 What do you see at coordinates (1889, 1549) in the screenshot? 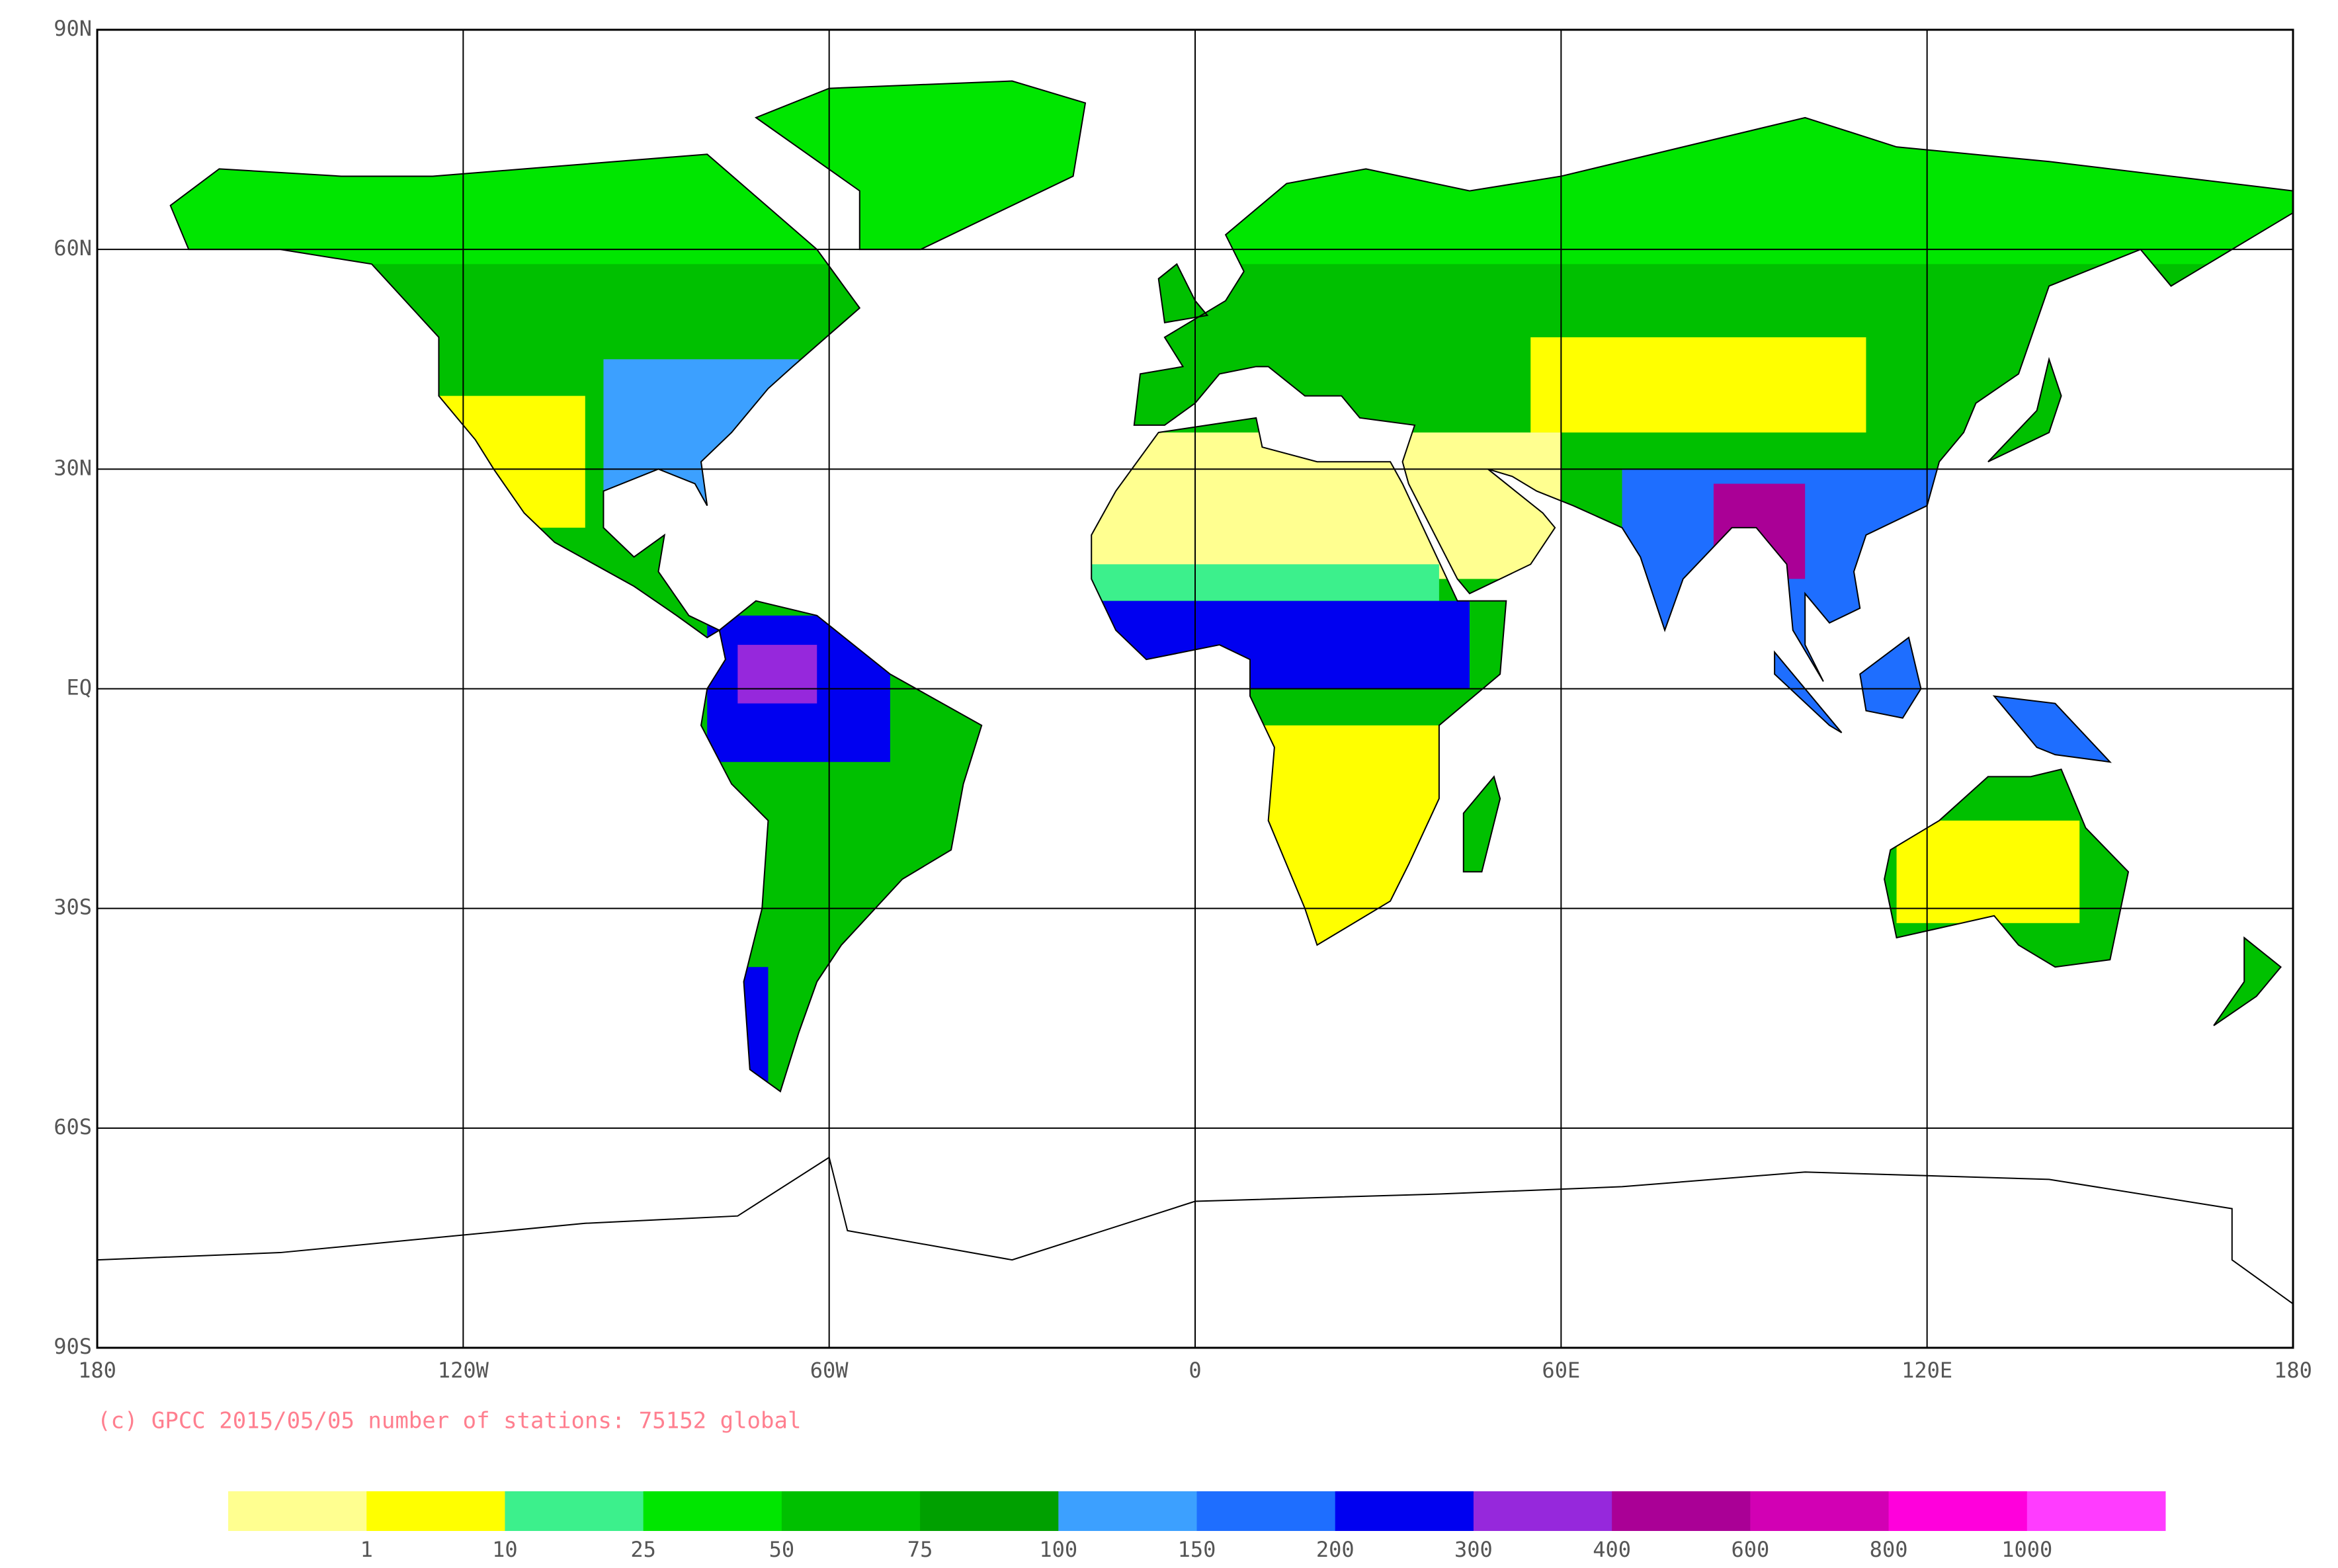
I see `colorbar-label: 800` at bounding box center [1889, 1549].